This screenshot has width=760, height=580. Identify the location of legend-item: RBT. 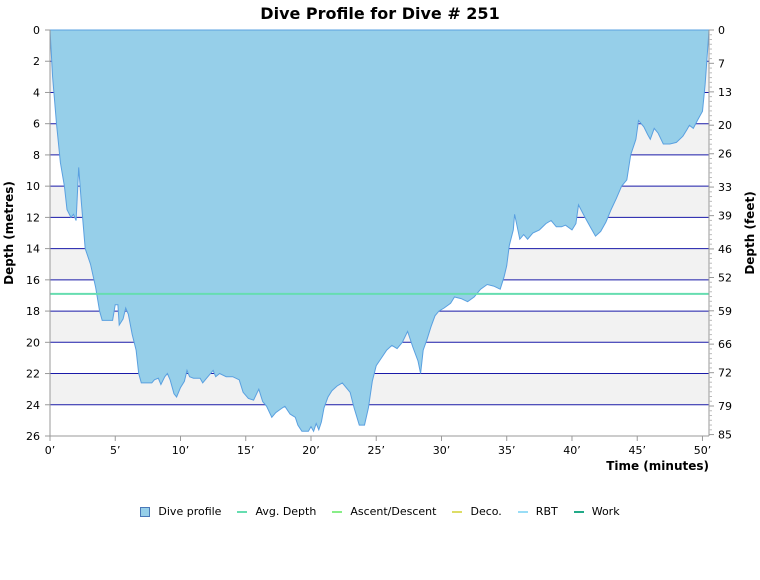
(537, 511).